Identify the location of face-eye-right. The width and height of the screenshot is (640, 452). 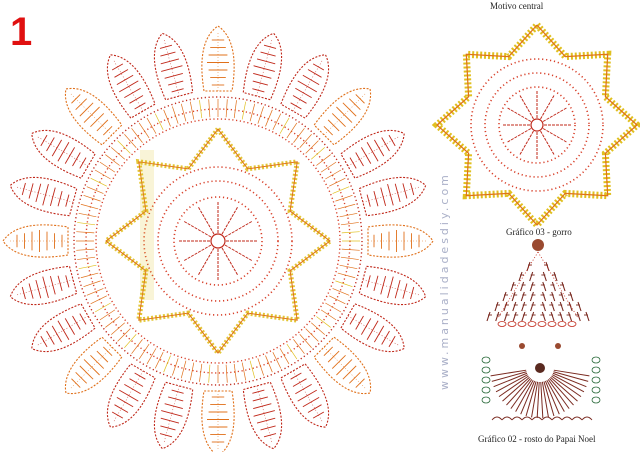
(558, 346).